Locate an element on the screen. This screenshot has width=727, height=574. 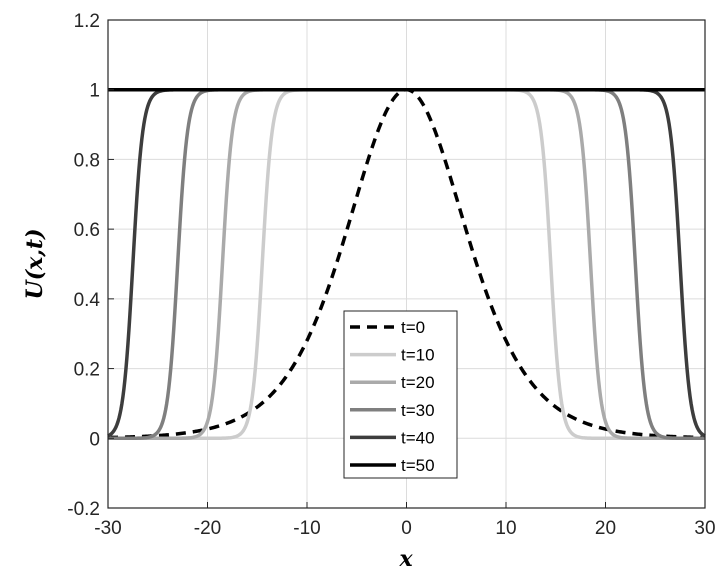
x-axis-label: x is located at coordinates (405, 559).